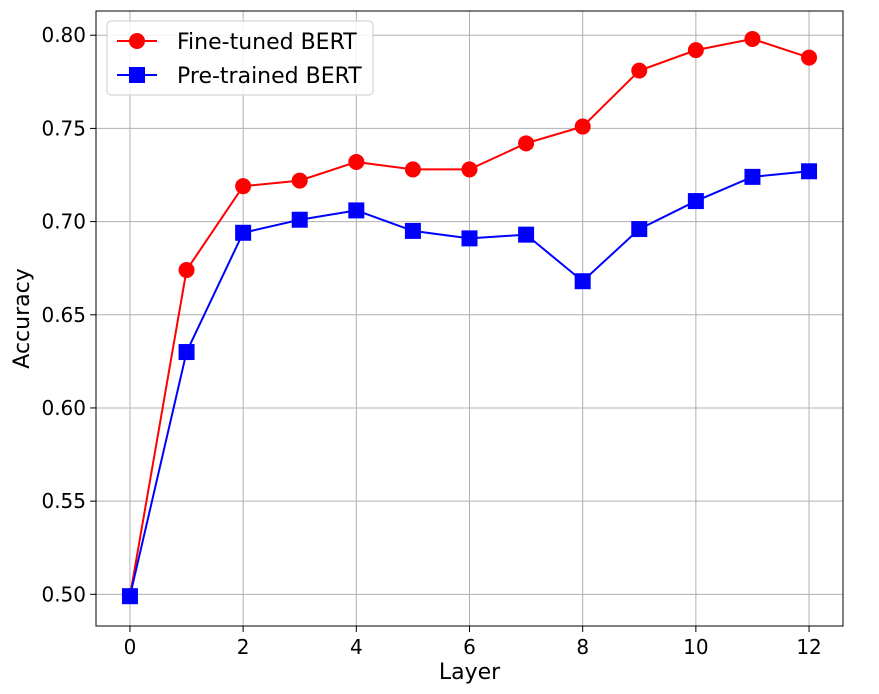  I want to click on legend-label: Fine-tuned BERT, so click(267, 42).